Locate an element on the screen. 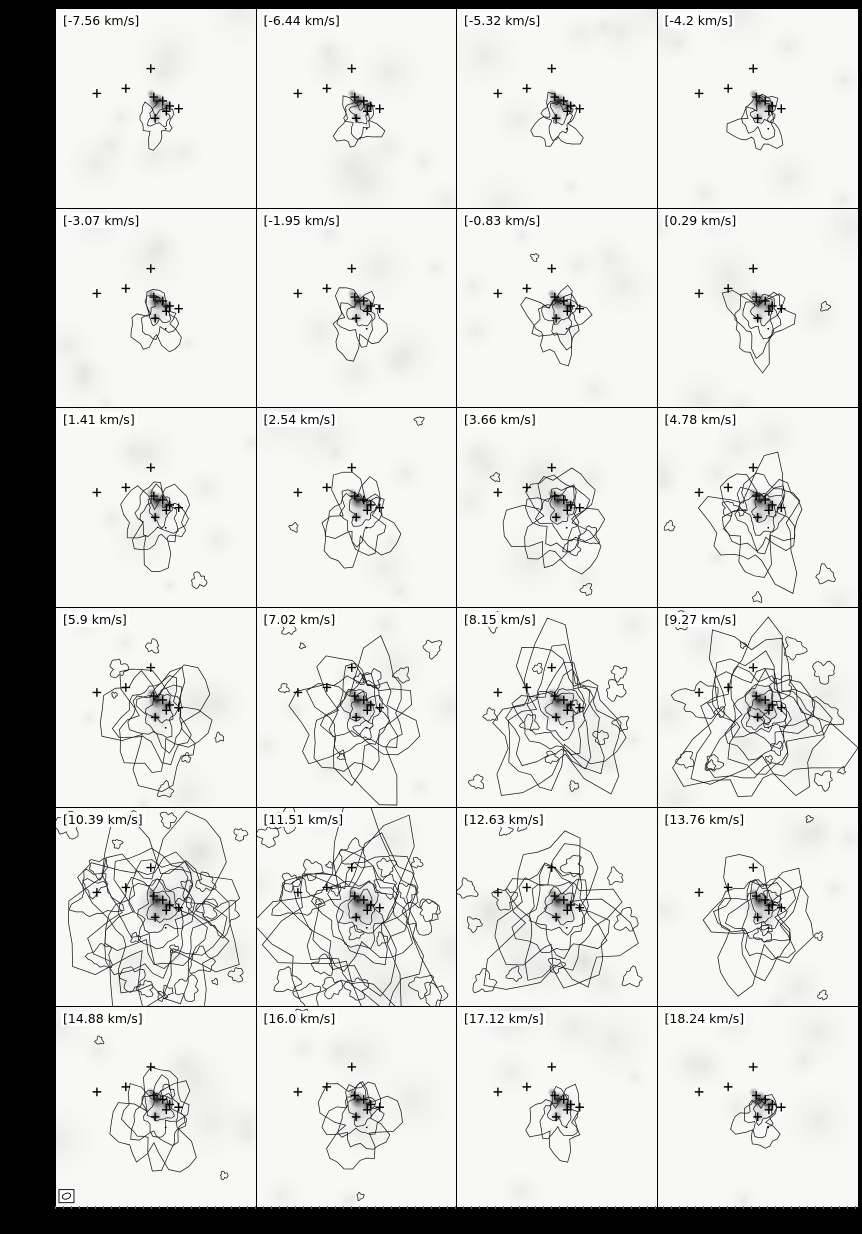  velocity-label: [12.63 km/s] is located at coordinates (504, 819).